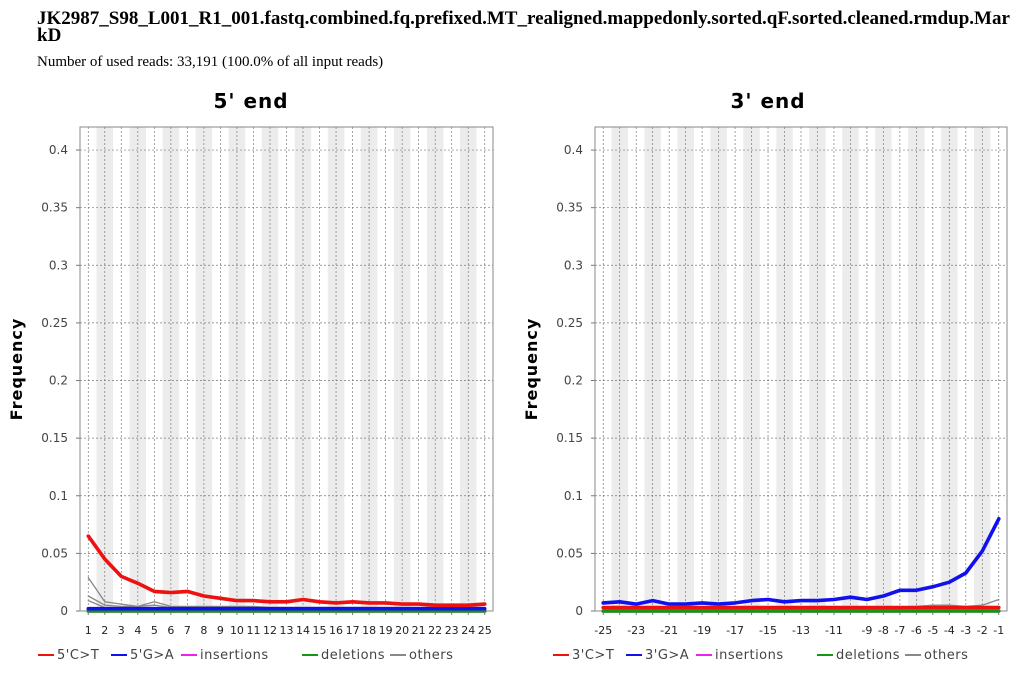 The image size is (1019, 678). Describe the element at coordinates (154, 630) in the screenshot. I see `x-tick-label: 5` at that location.